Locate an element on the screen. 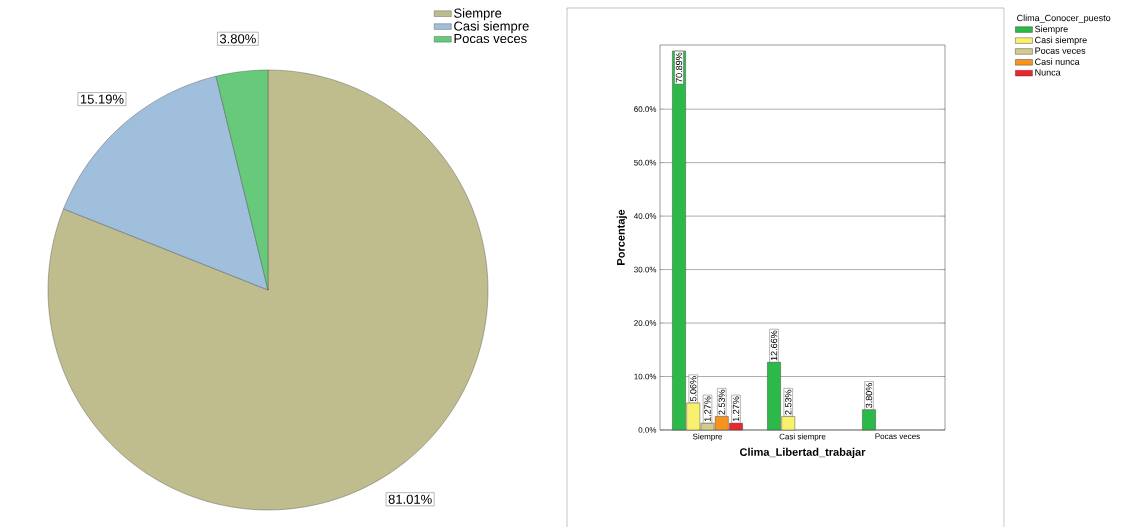 The height and width of the screenshot is (527, 1124). legend-label: Nunca is located at coordinates (1048, 72).